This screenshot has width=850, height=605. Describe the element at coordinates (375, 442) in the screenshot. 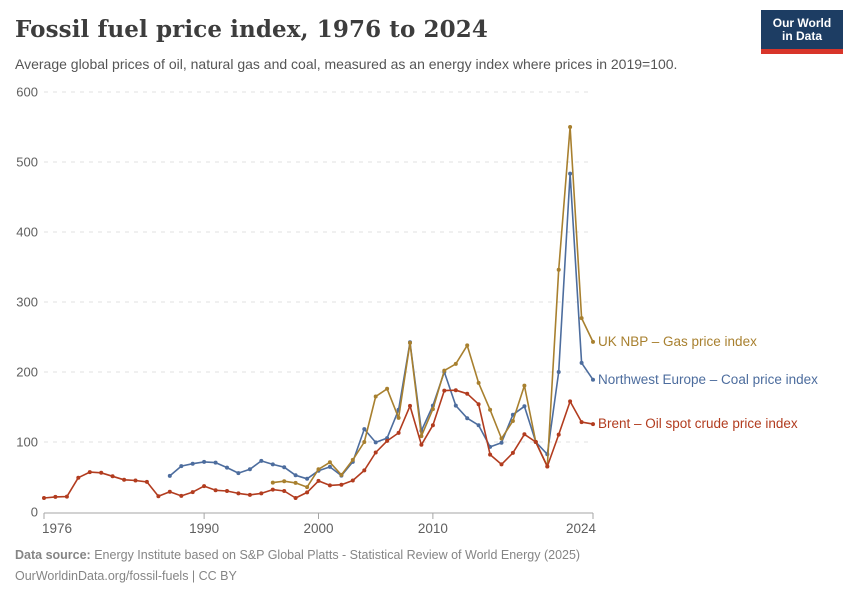

I see `point-coal-2005` at that location.